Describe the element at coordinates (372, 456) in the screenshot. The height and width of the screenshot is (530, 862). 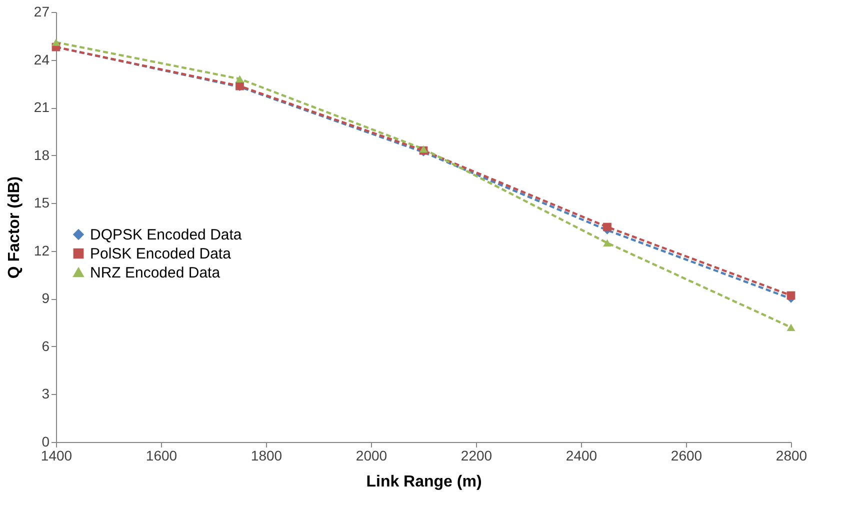
I see `x-tick-label: 2000` at that location.